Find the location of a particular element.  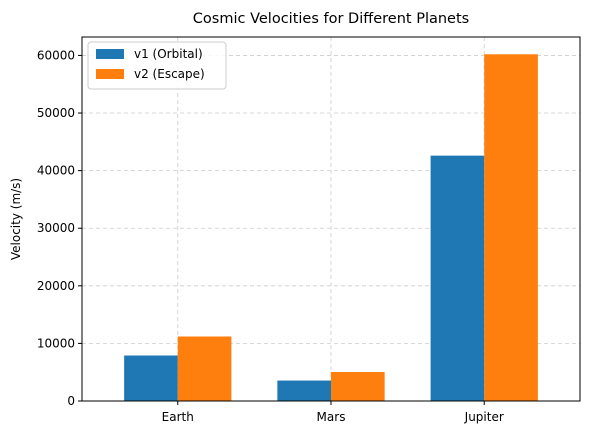

legend-label: v1 (Orbital) is located at coordinates (168, 54).